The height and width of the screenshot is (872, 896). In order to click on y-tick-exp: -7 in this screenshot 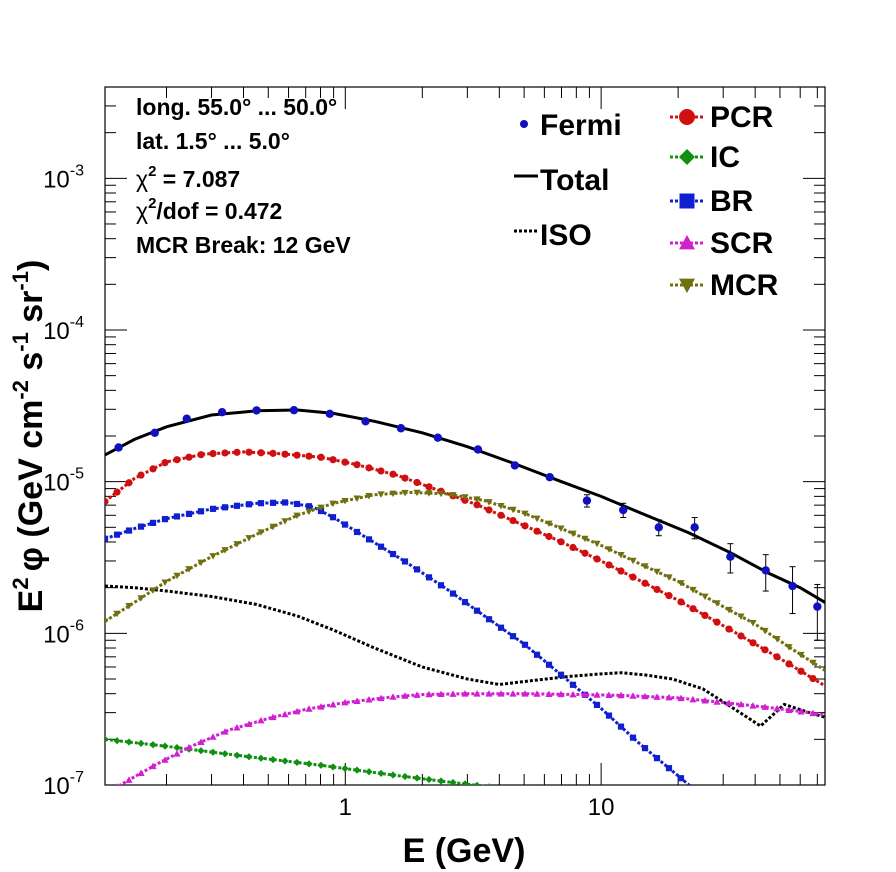, I will do `click(77, 777)`.